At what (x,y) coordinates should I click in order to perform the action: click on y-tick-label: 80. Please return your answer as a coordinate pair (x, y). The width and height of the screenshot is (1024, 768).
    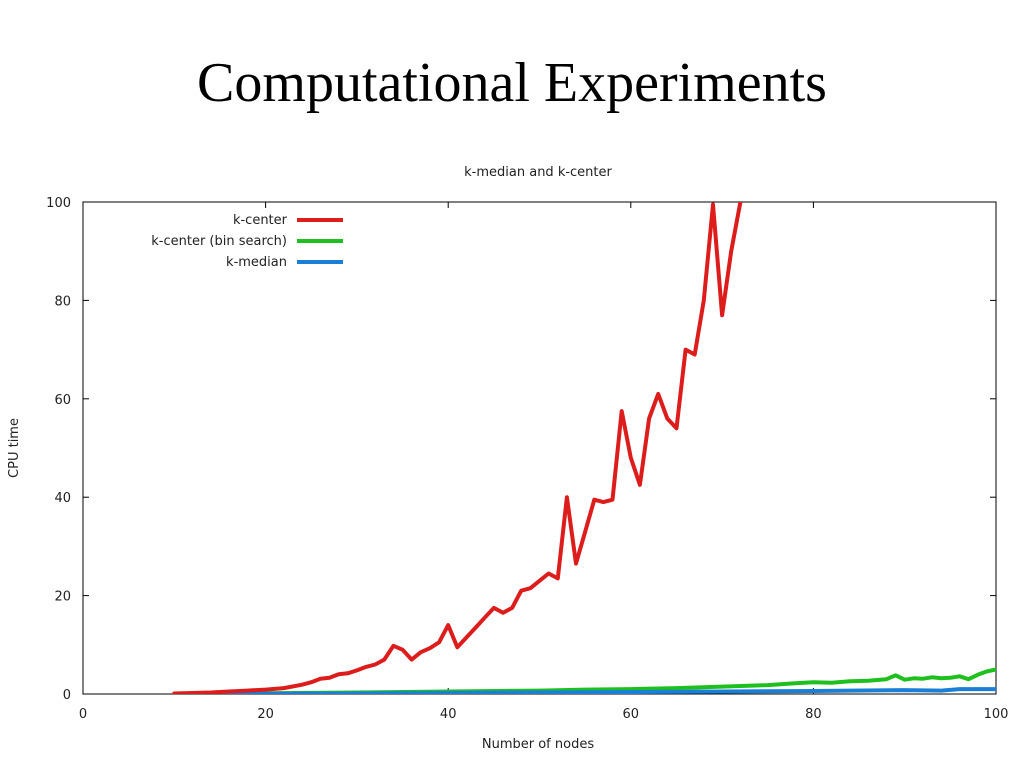
    Looking at the image, I should click on (62, 301).